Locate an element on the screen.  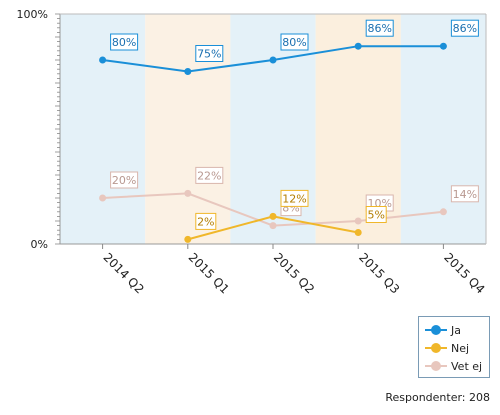
legend-item-vet-ej: Vet ej is located at coordinates (457, 366).